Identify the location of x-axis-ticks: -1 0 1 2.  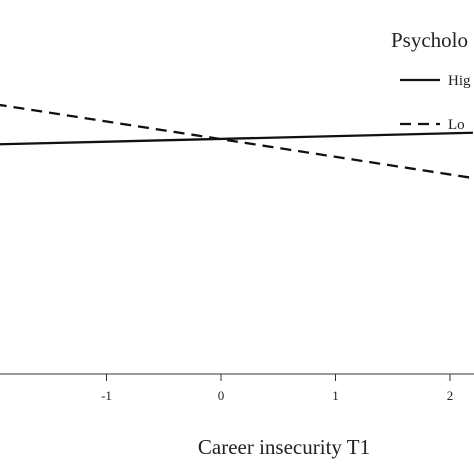
(277, 388).